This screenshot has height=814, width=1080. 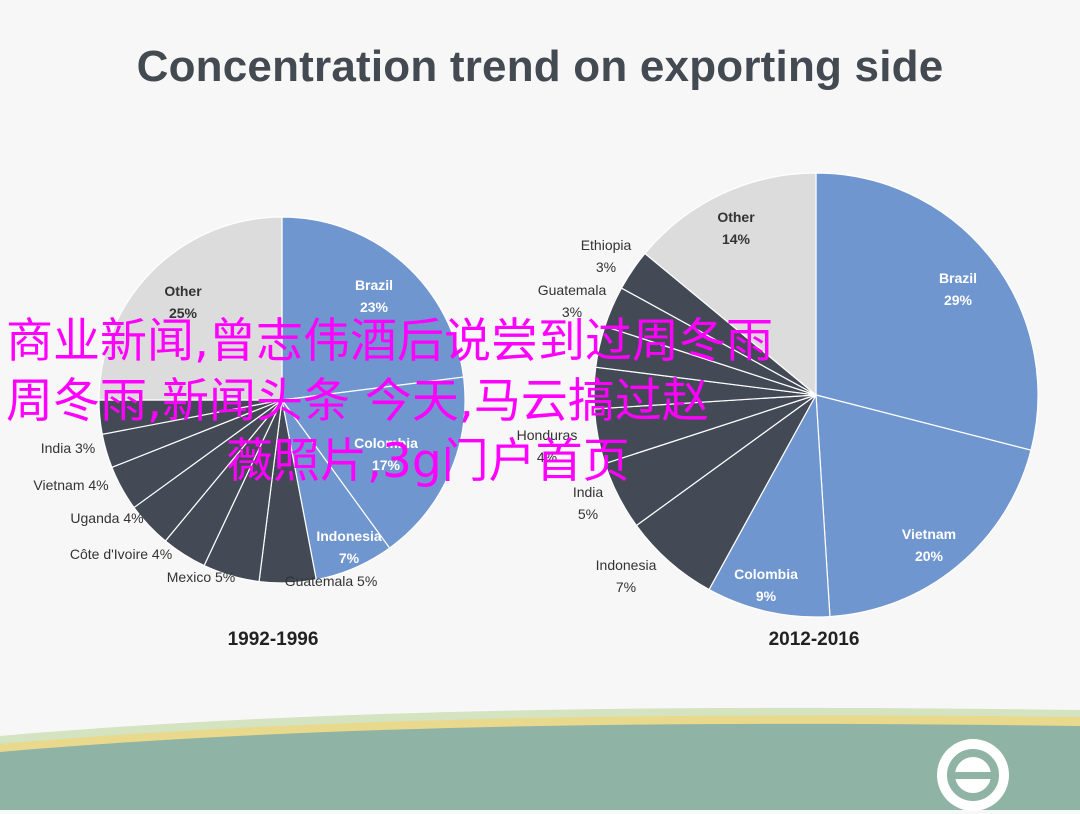 What do you see at coordinates (736, 239) in the screenshot?
I see `slice-value-2-other: 14%` at bounding box center [736, 239].